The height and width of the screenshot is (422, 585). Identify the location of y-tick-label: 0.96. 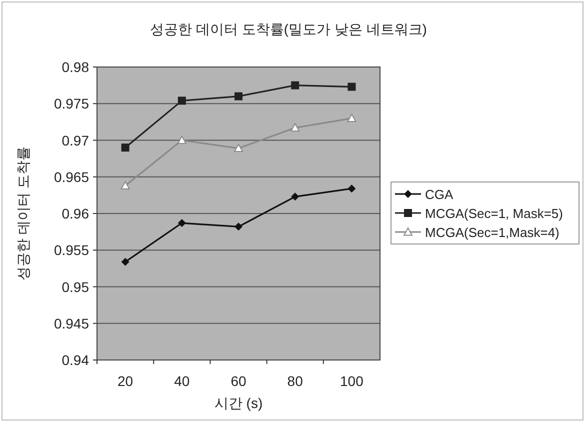
(76, 214).